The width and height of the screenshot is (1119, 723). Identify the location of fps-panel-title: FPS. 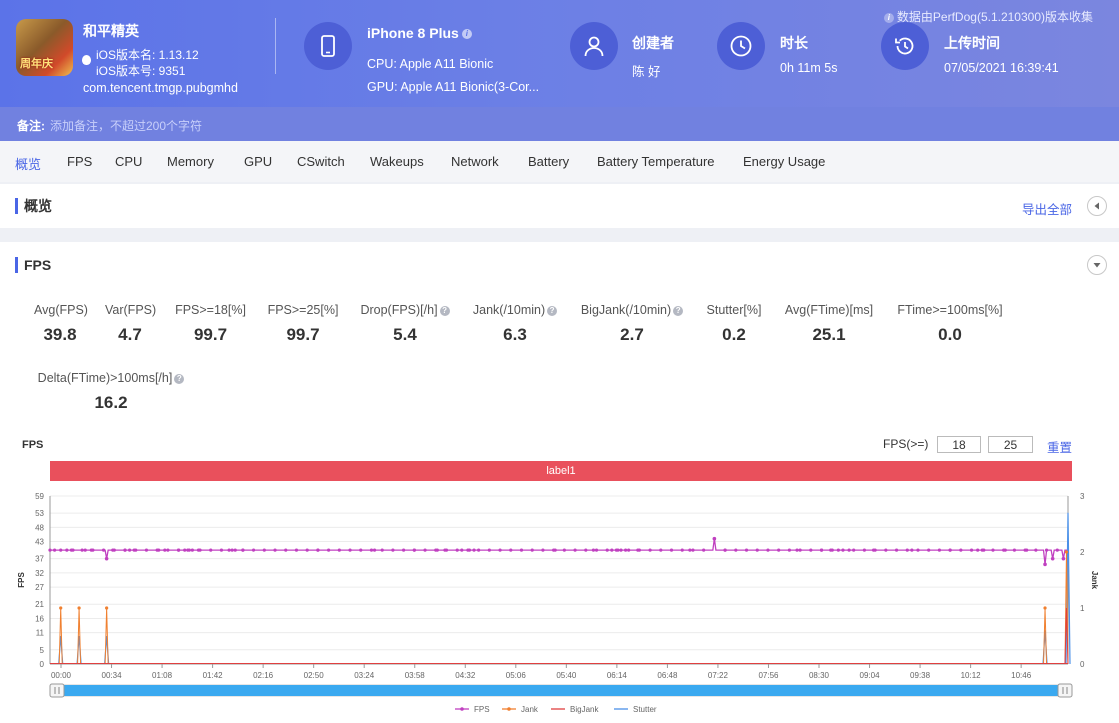
(33, 265).